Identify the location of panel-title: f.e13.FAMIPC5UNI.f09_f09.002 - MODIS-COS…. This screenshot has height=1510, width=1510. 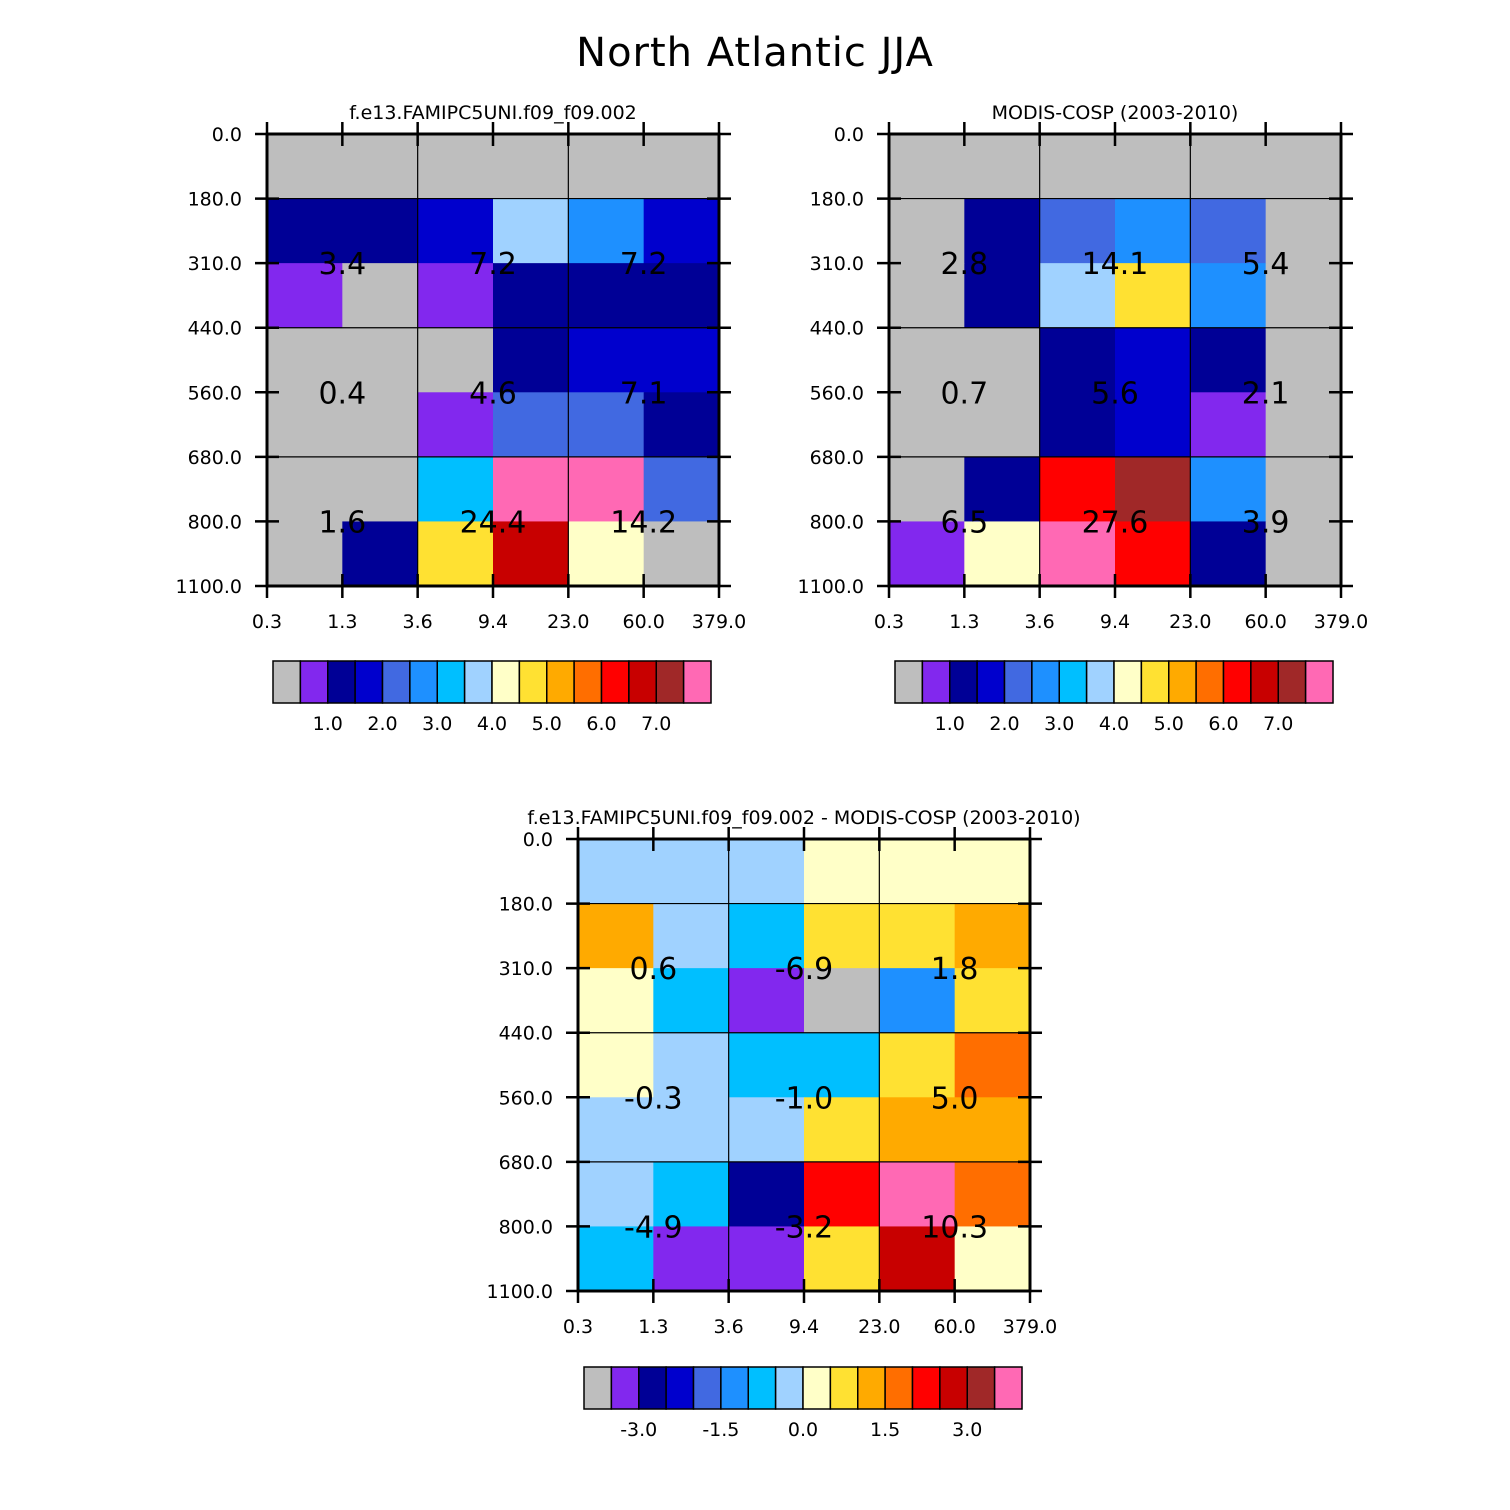
(803, 818).